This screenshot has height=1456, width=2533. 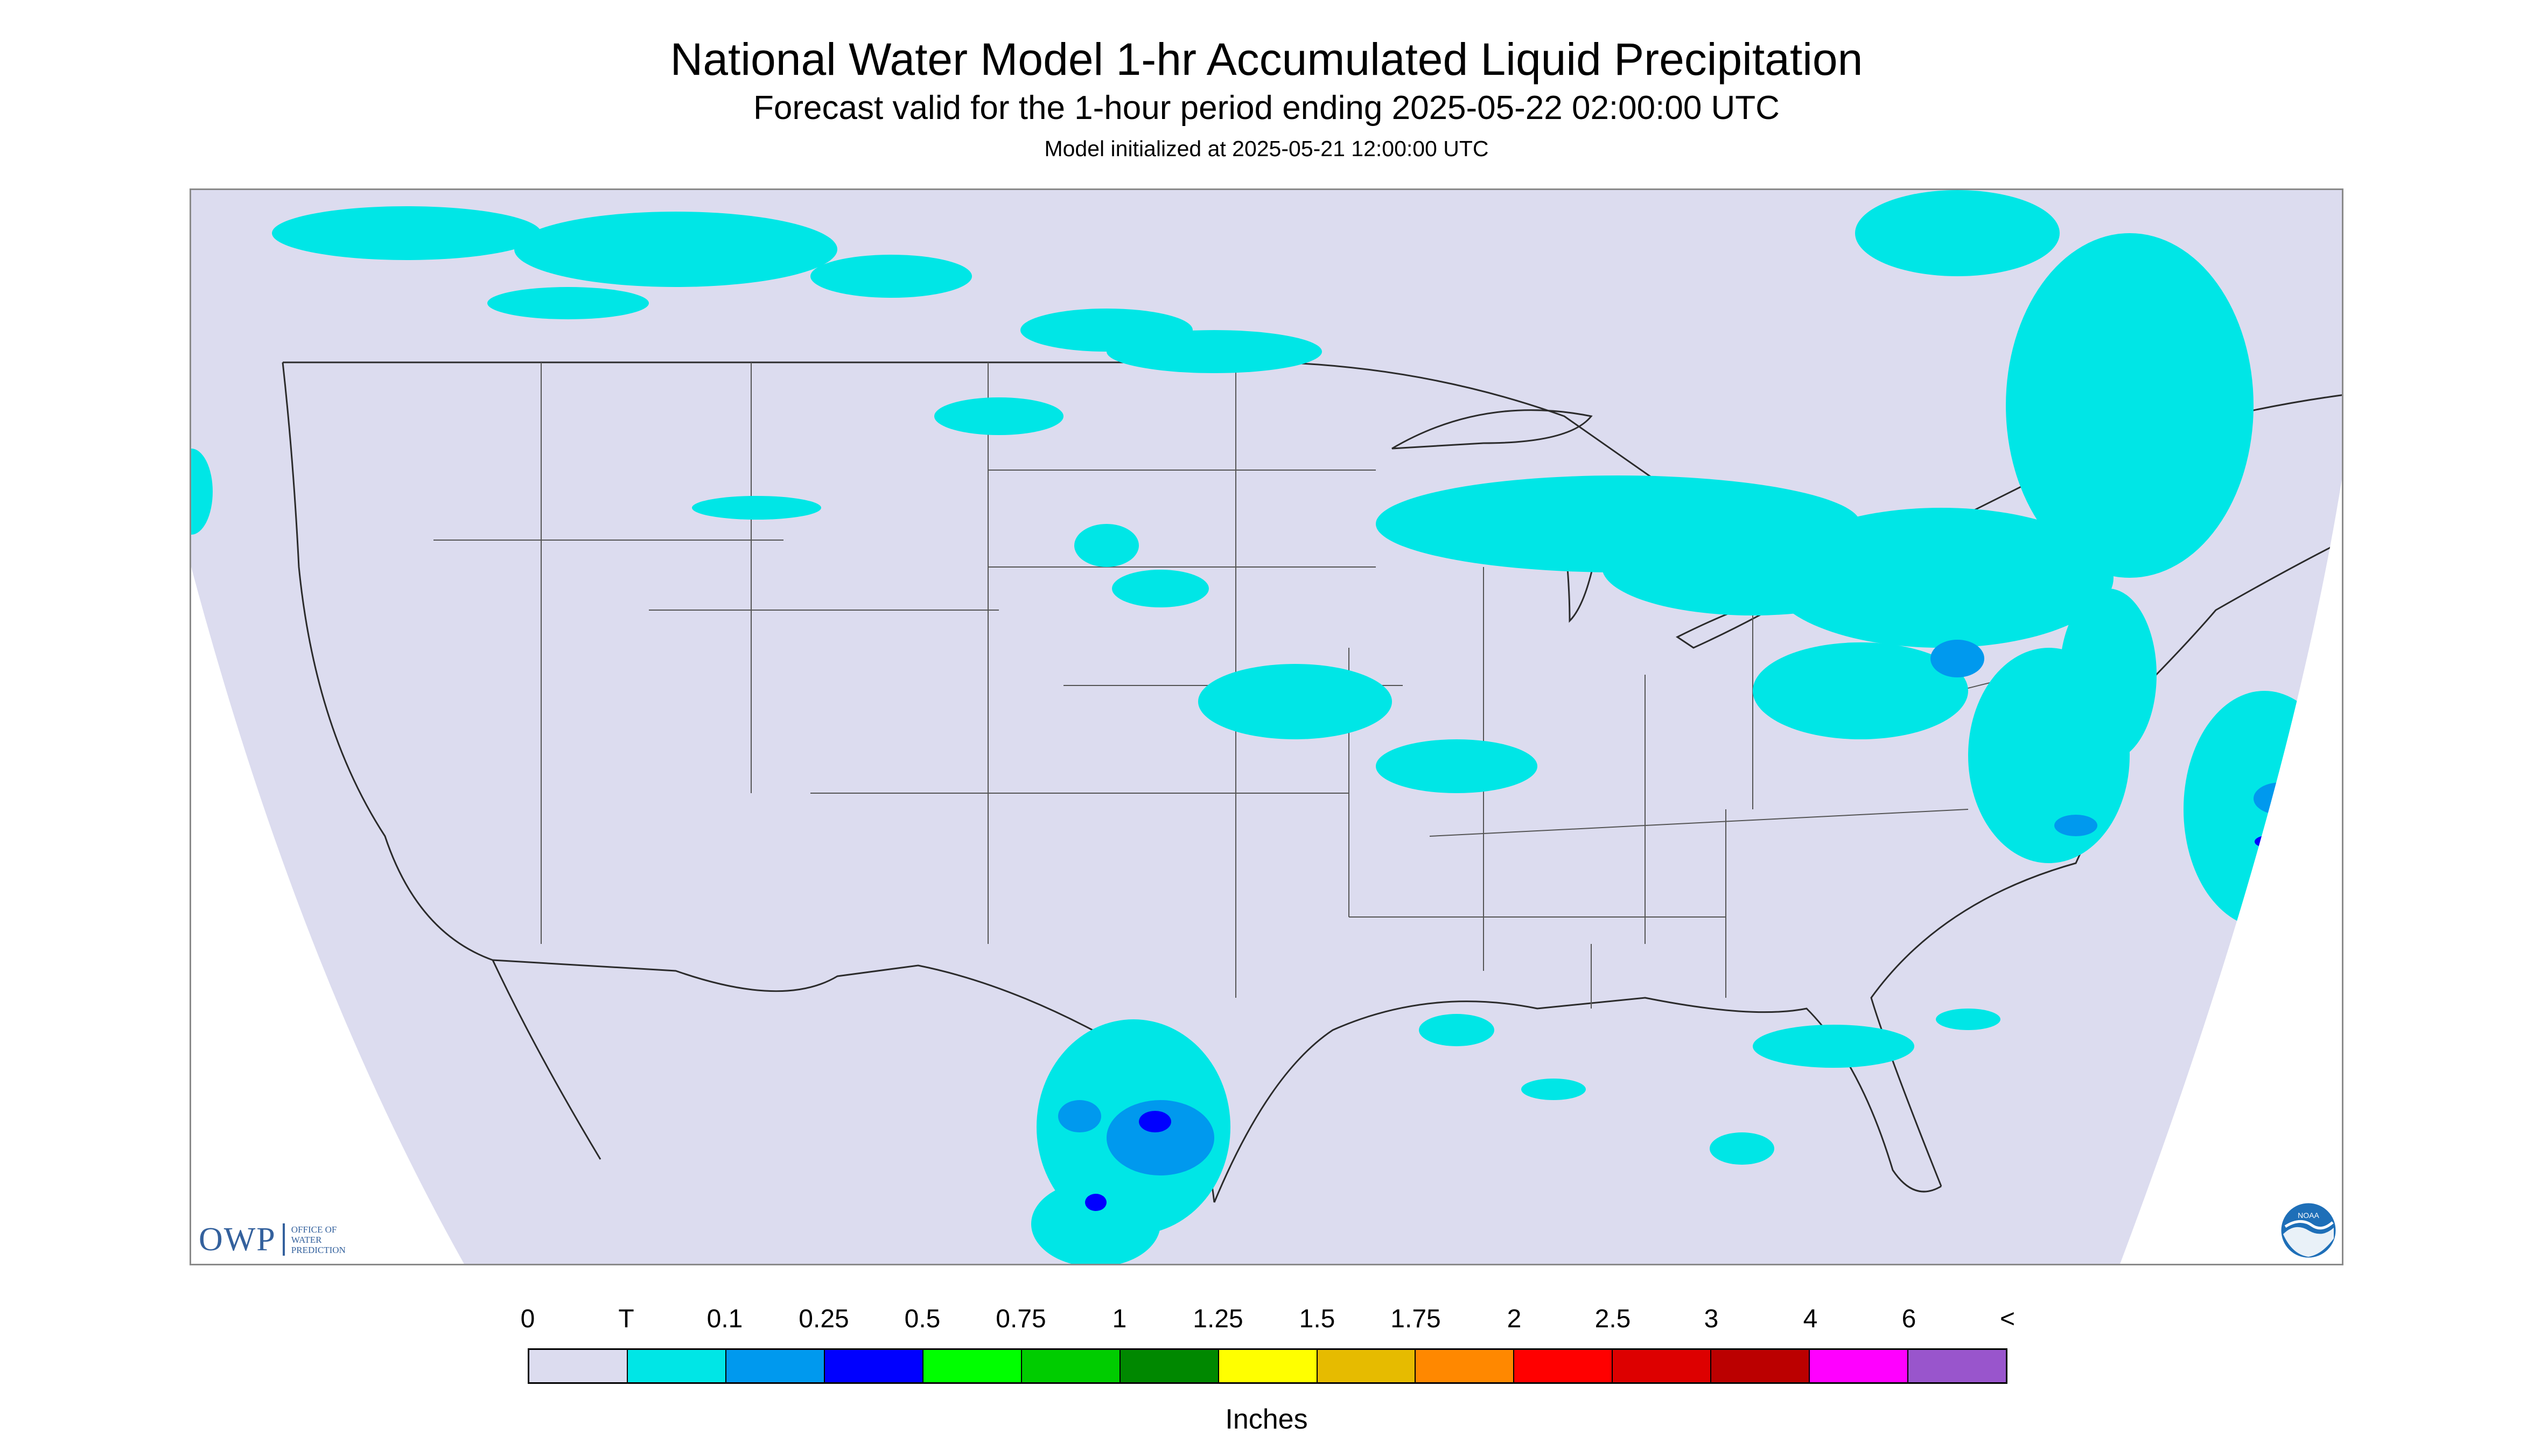 What do you see at coordinates (318, 1249) in the screenshot?
I see `owp-sub-line: PREDICTION` at bounding box center [318, 1249].